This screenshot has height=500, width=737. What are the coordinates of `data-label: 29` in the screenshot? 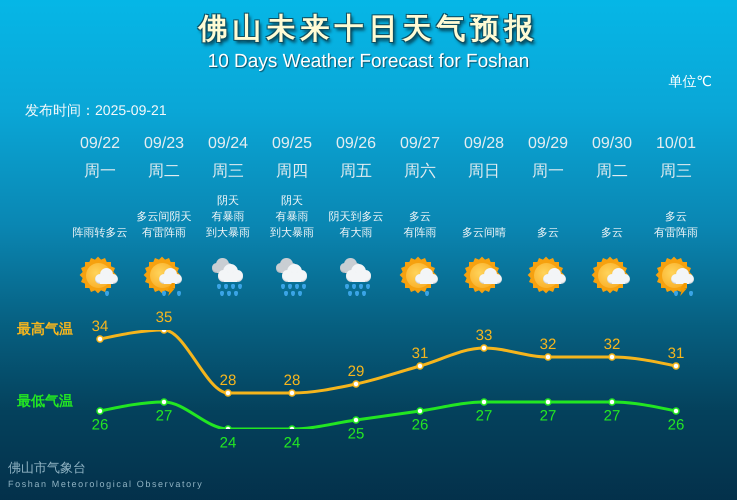 It's located at (356, 371).